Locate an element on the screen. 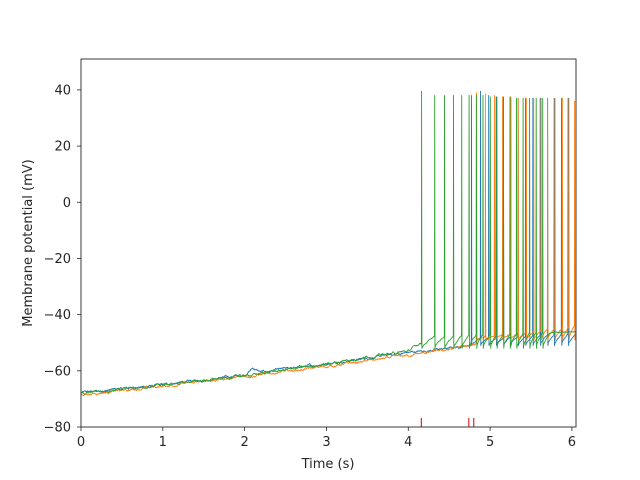 The image size is (640, 480). x-tick-label: 5 is located at coordinates (490, 442).